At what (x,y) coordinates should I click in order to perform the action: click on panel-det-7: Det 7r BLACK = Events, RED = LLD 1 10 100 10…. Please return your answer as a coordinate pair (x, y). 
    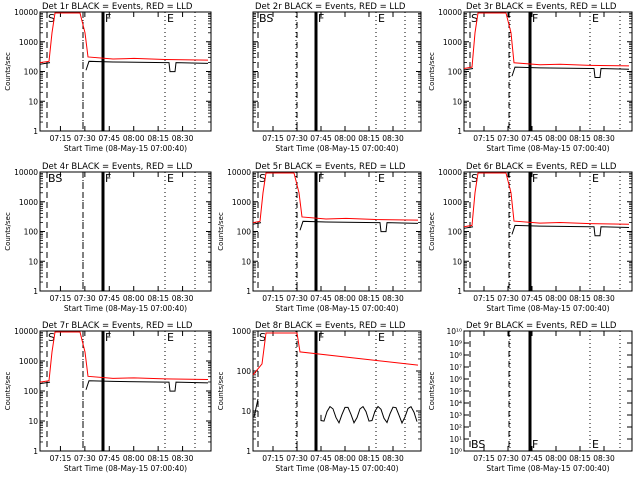
    Looking at the image, I should click on (108, 397).